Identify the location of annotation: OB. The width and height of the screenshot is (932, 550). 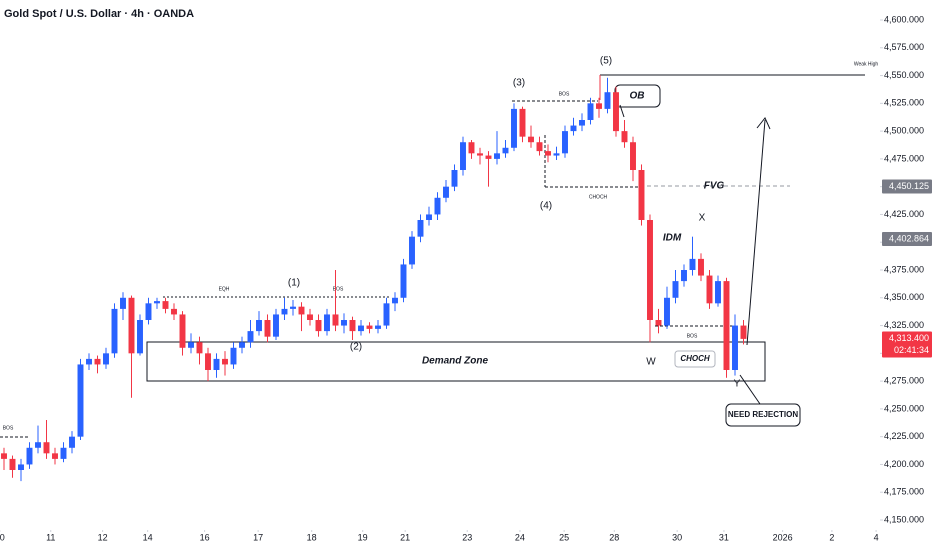
(637, 96).